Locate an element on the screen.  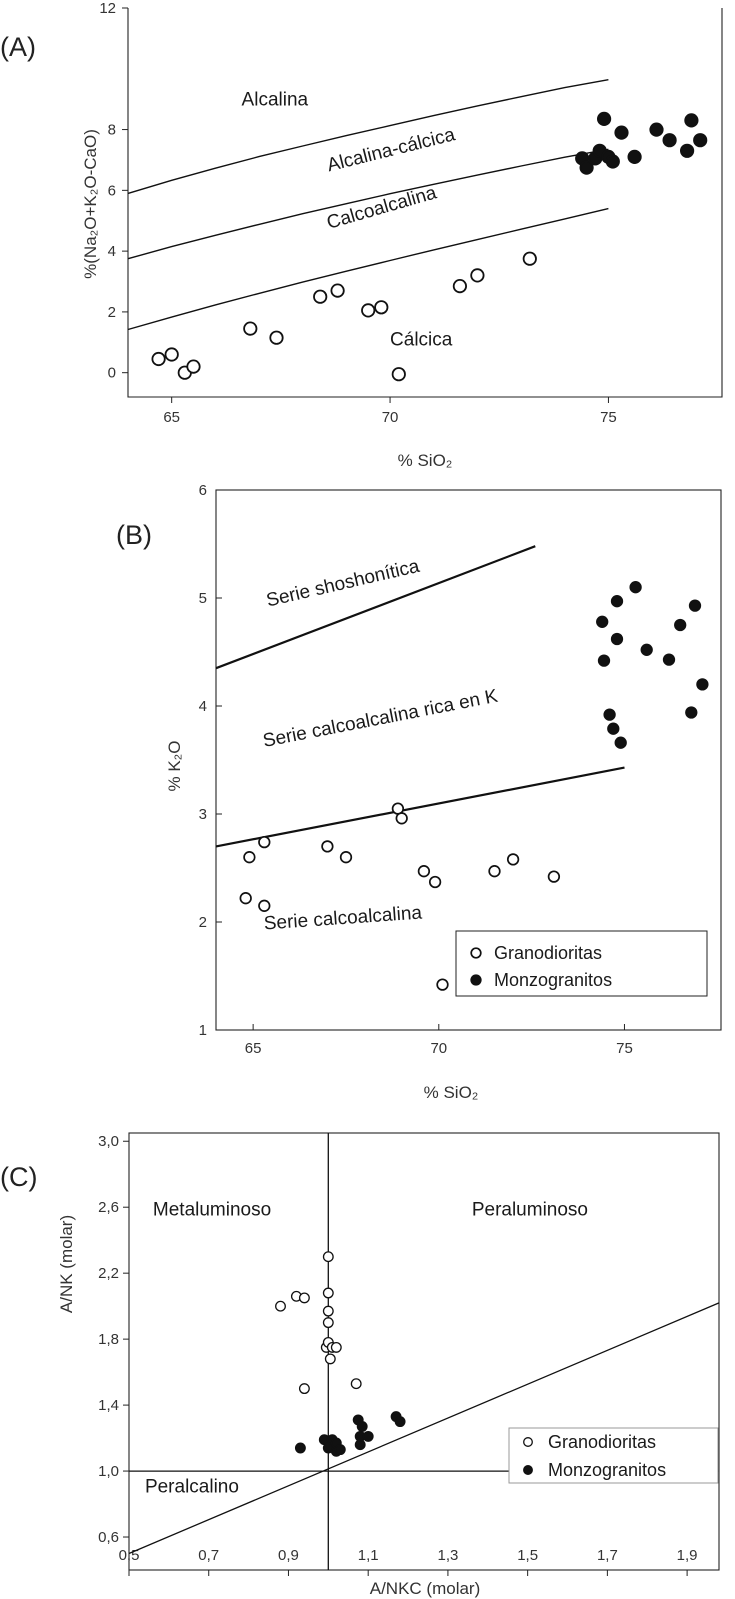
panel-a-y-tick-label: 8 is located at coordinates (112, 130).